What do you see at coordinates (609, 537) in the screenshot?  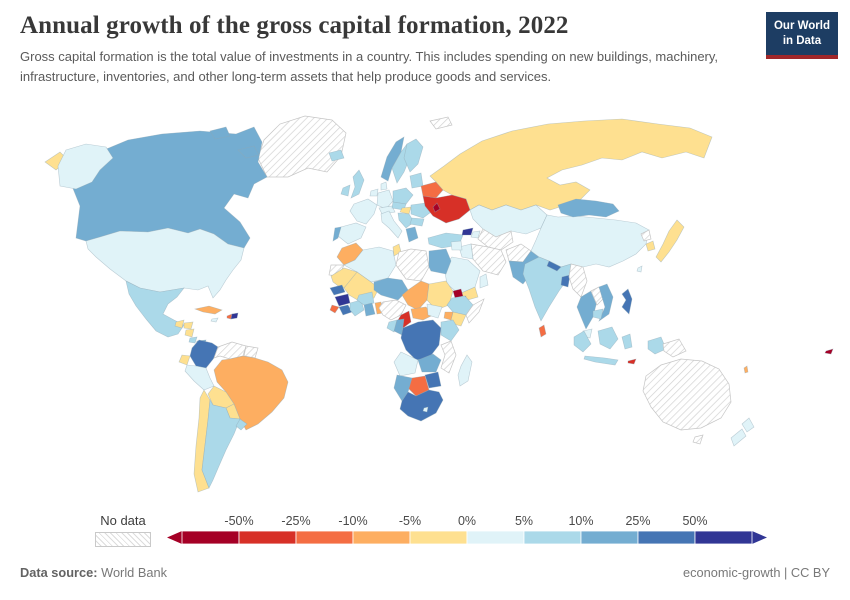 I see `legend-bin-7: 10% to 25%` at bounding box center [609, 537].